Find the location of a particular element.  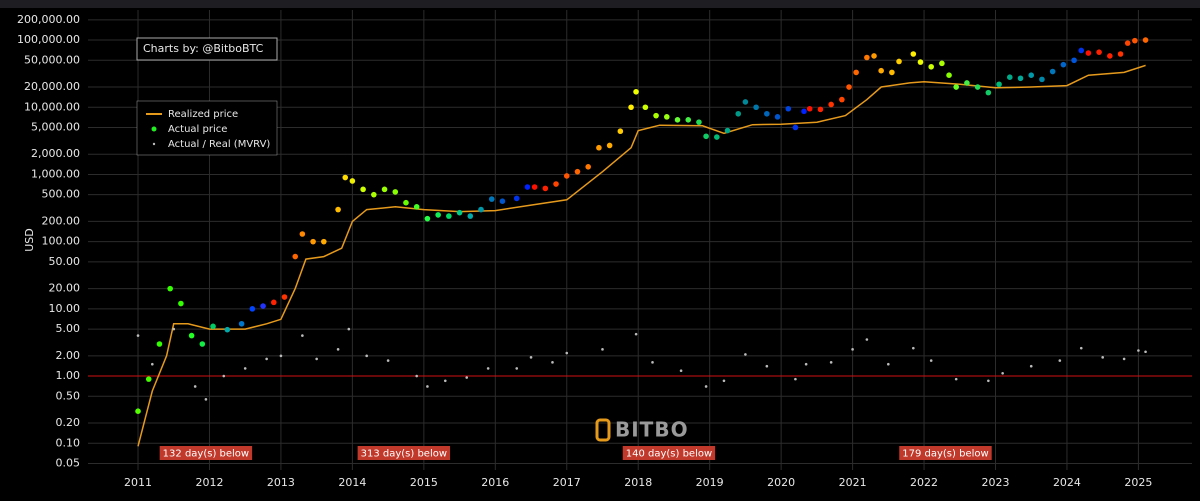

y-tick-label: 5.00 is located at coordinates (68, 328).